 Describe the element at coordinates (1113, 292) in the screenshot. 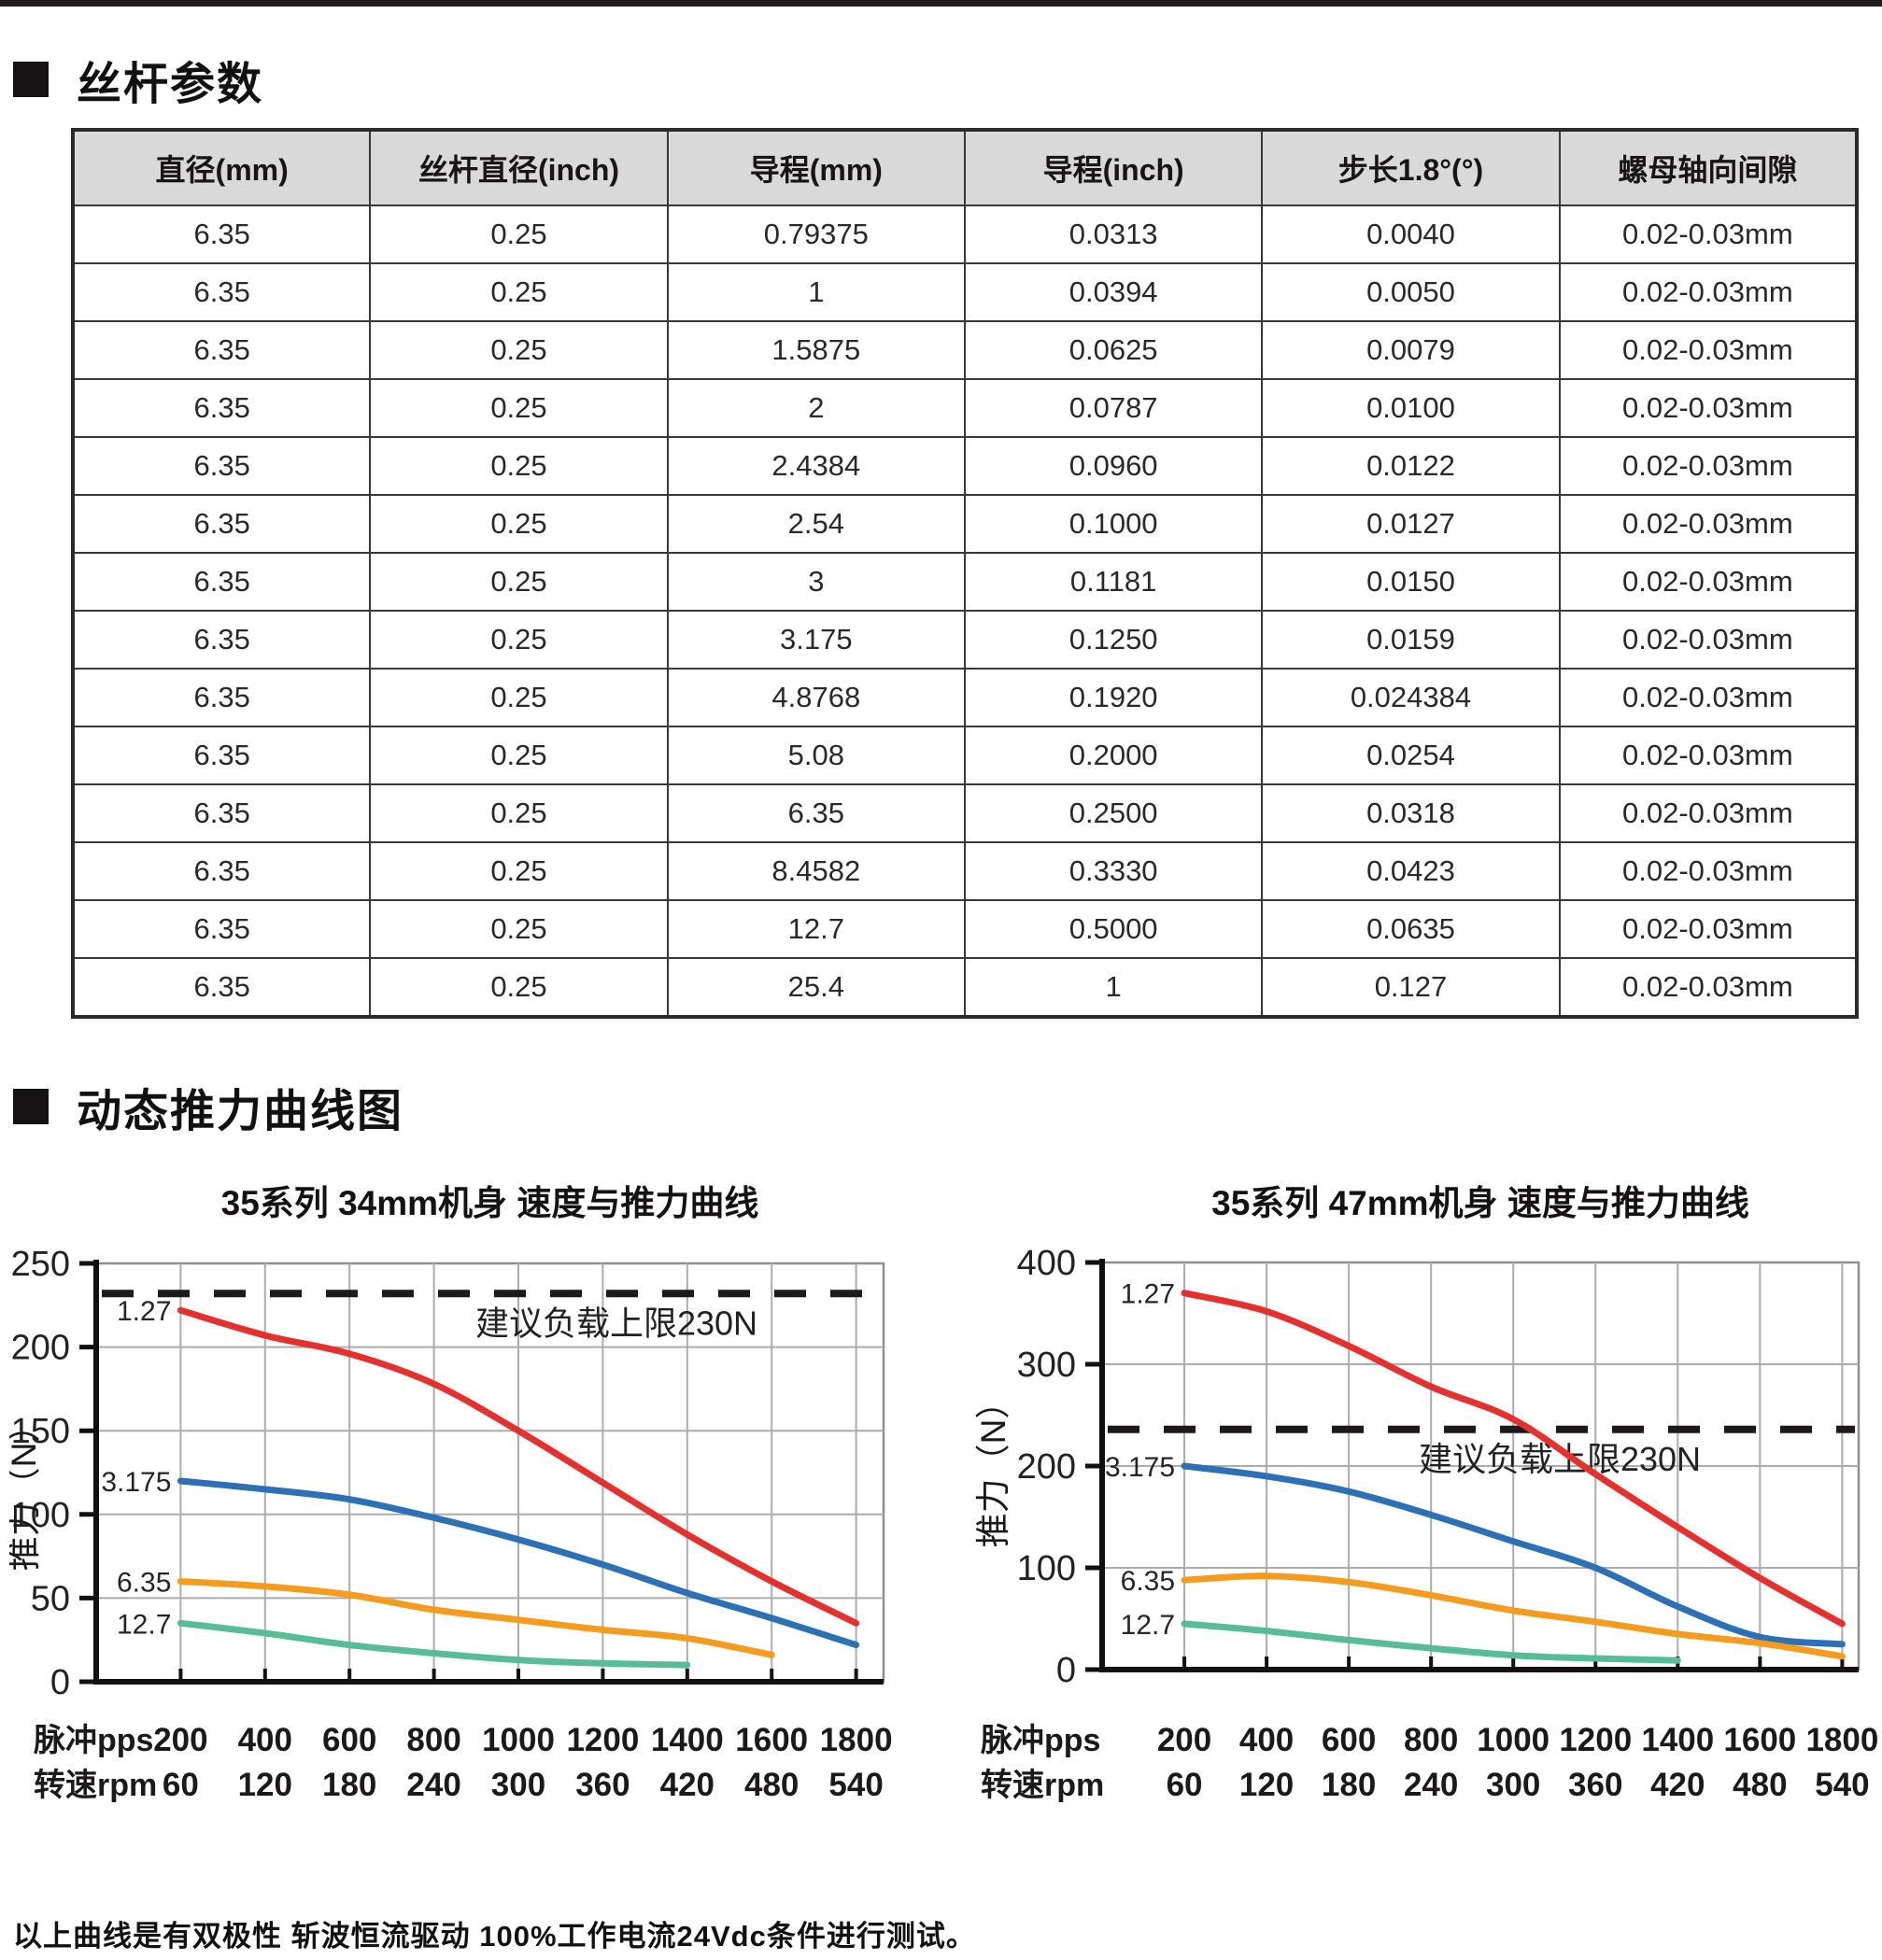

I see `table-cell: 0.0394` at that location.